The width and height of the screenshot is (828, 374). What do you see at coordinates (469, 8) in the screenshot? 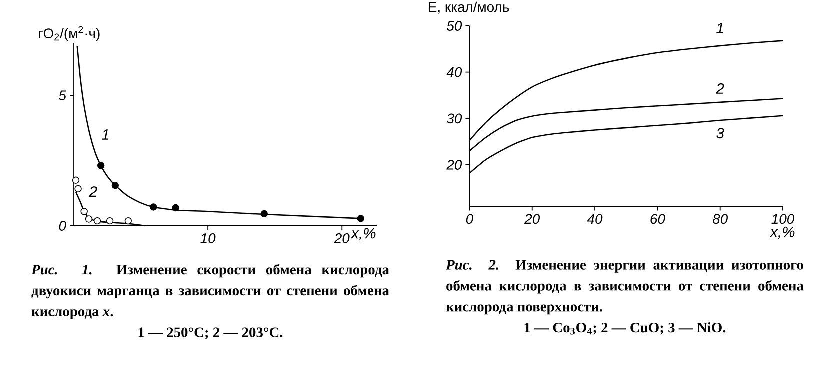
I see `y-axis-title: E, ккал/моль` at bounding box center [469, 8].